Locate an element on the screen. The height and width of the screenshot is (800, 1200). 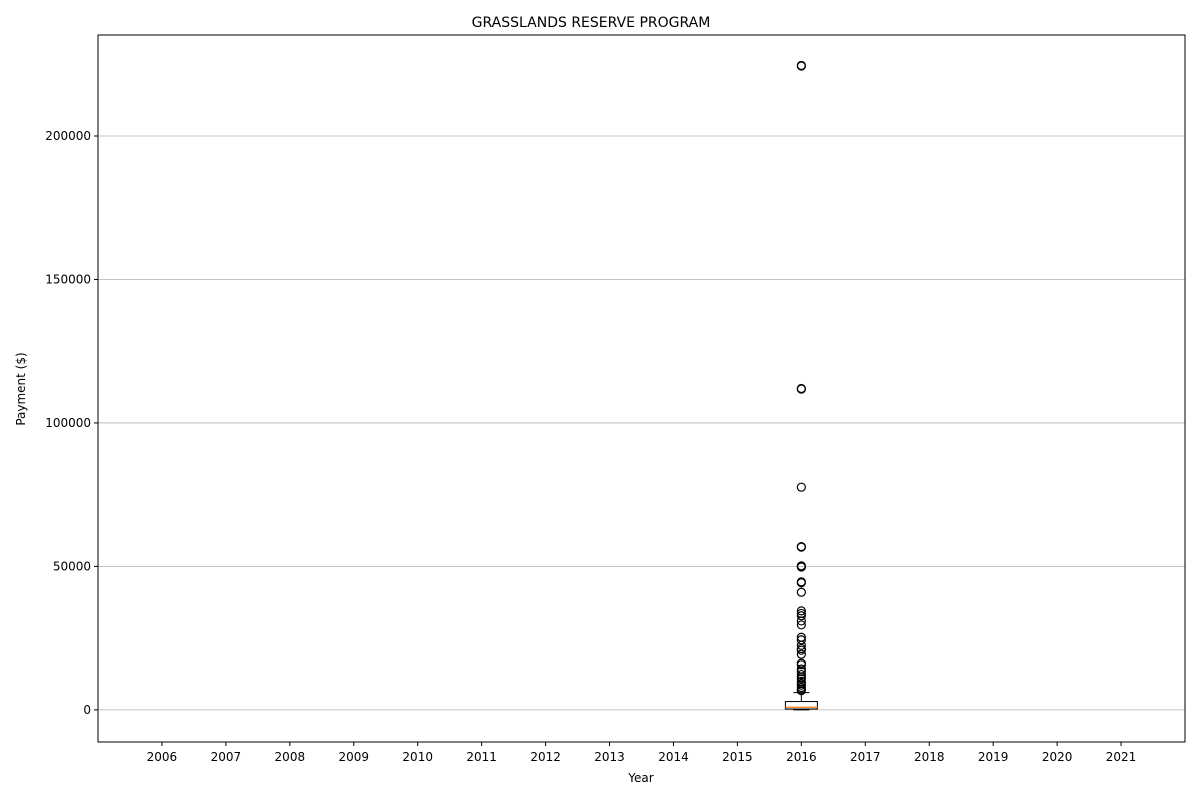
chart-title: GRASSLANDS RESERVE PROGRAM is located at coordinates (591, 23).